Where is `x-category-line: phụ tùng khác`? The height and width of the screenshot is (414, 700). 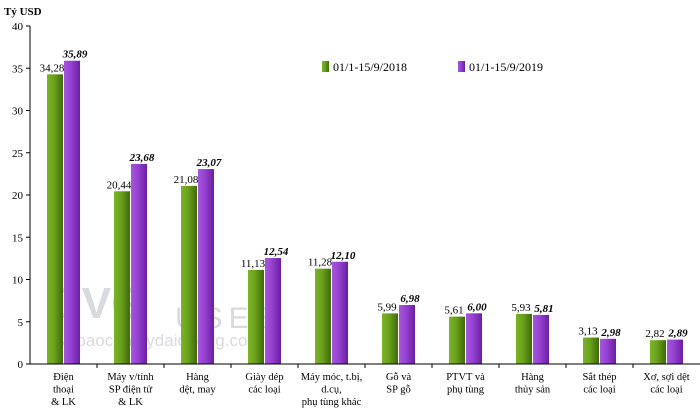 x-category-line: phụ tùng khác is located at coordinates (332, 402).